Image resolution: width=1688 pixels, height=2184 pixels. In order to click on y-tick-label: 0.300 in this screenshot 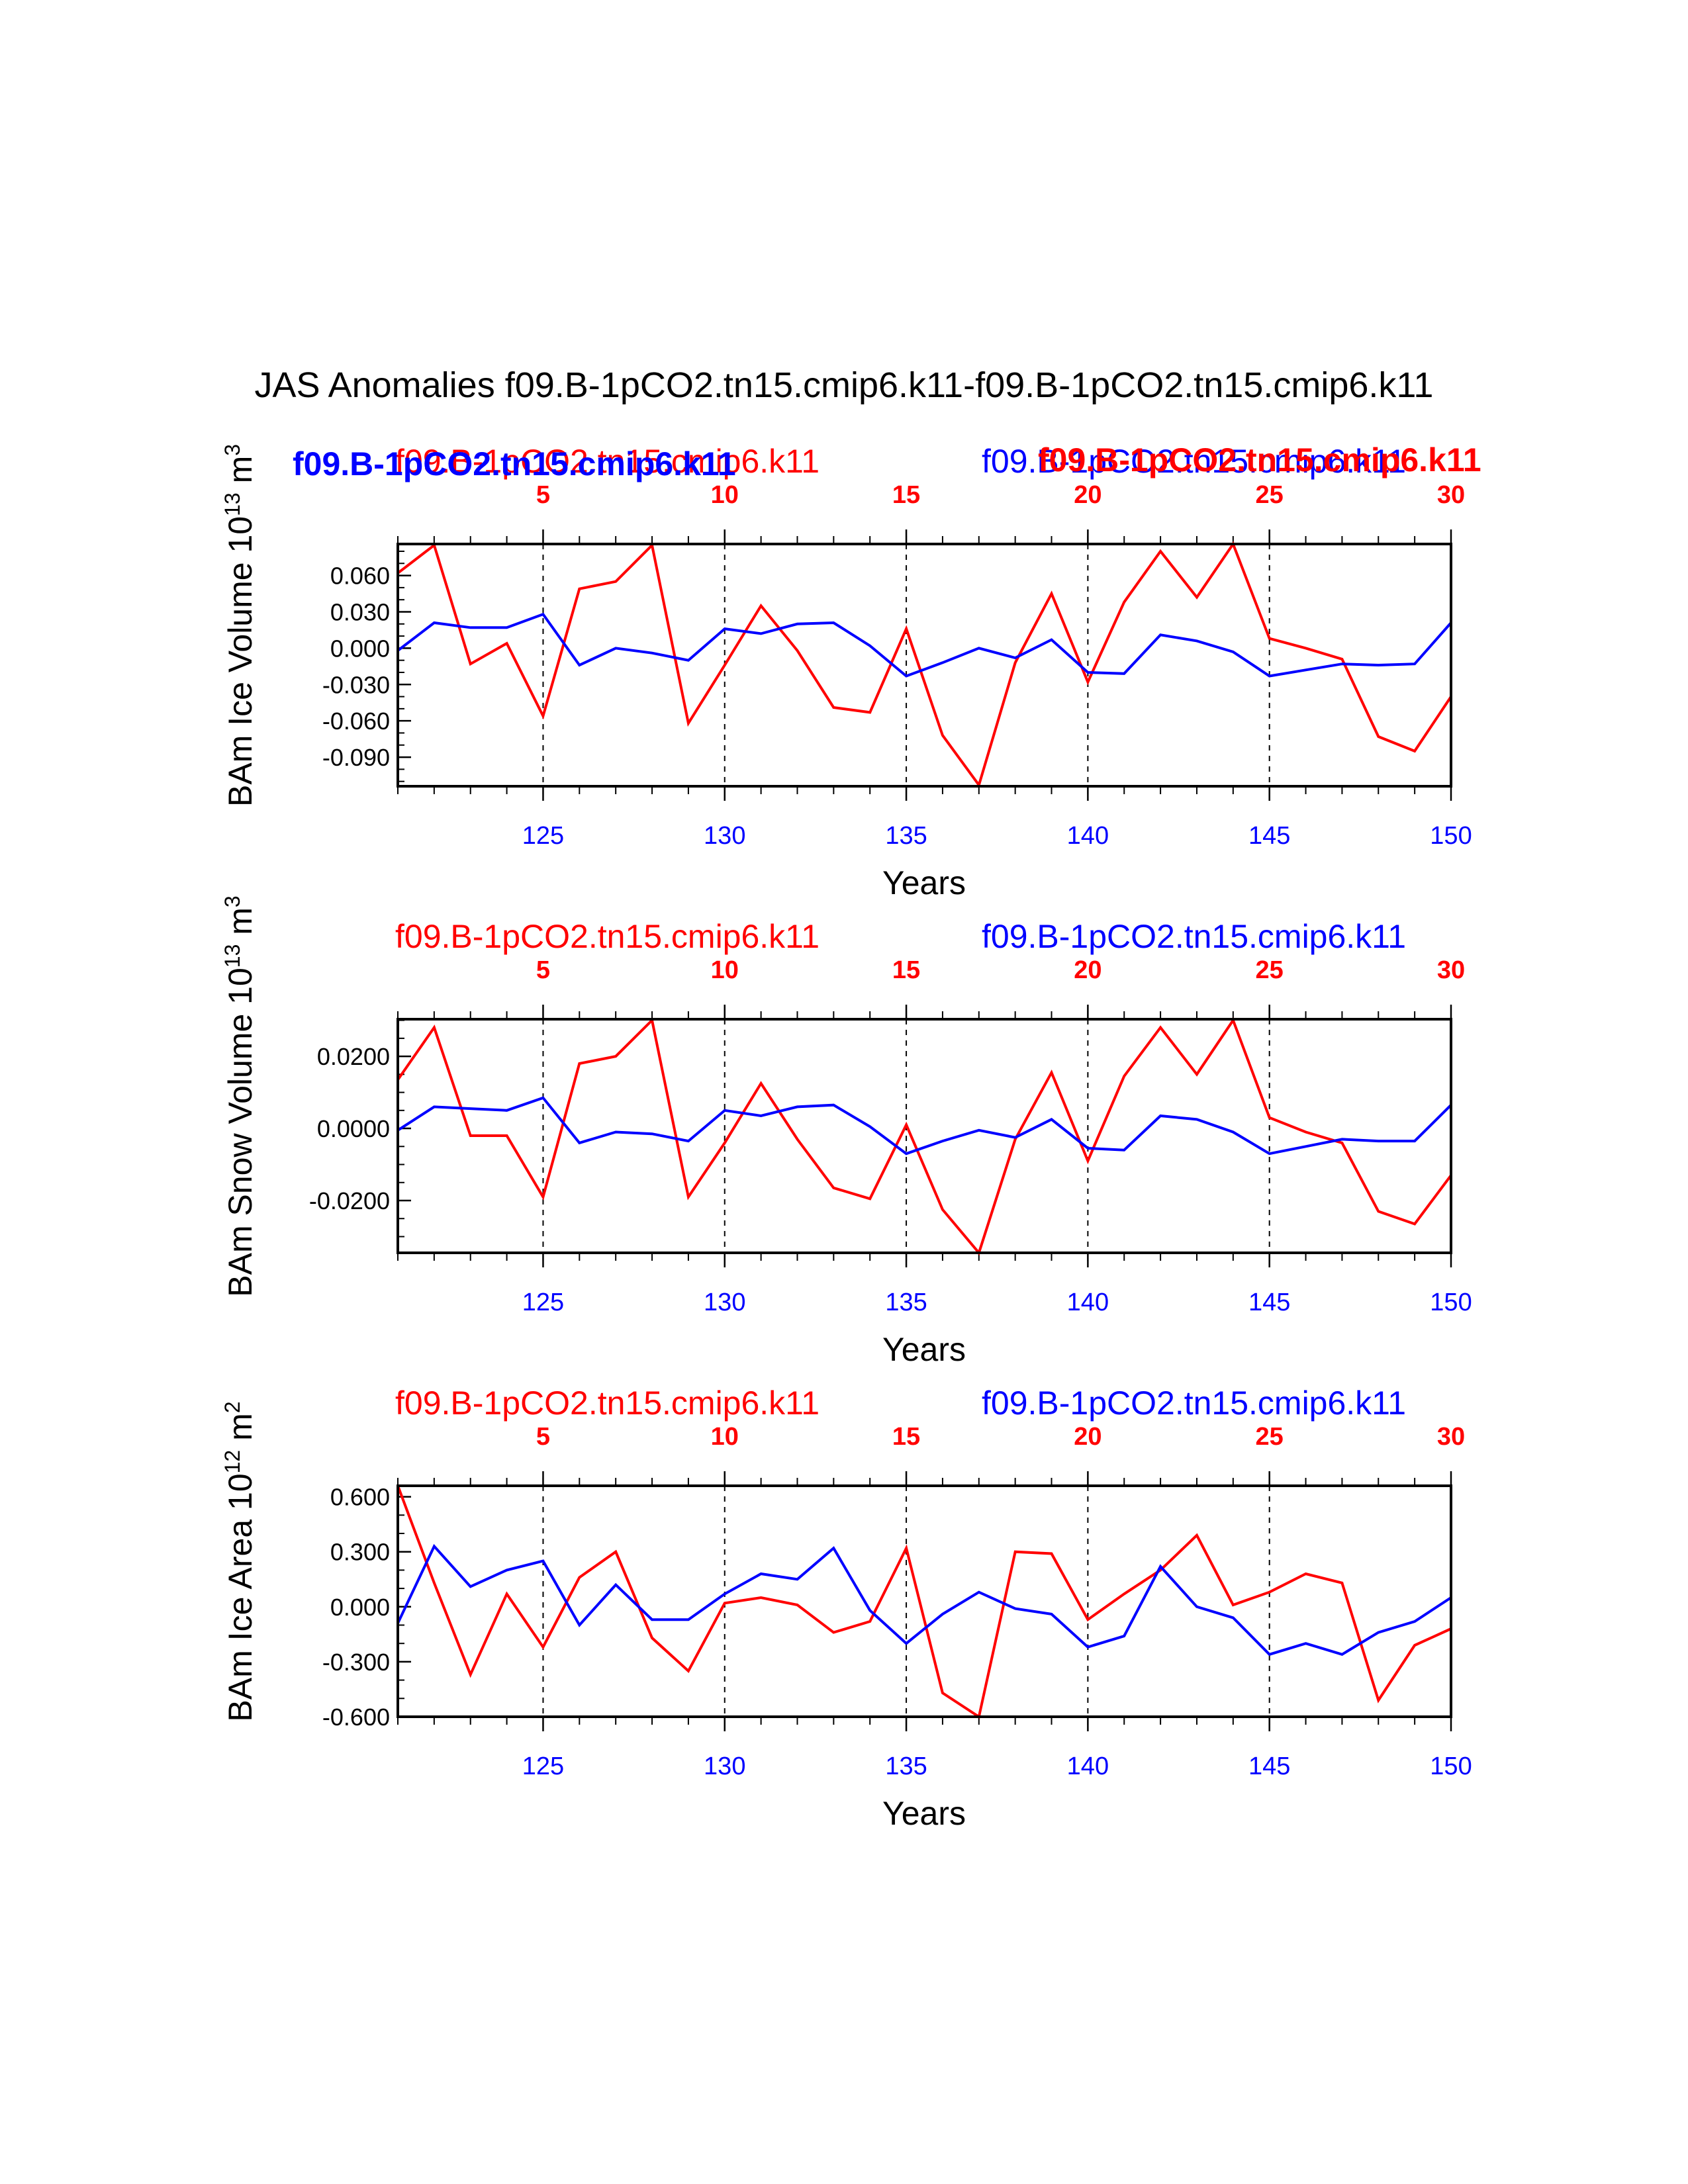, I will do `click(360, 1553)`.